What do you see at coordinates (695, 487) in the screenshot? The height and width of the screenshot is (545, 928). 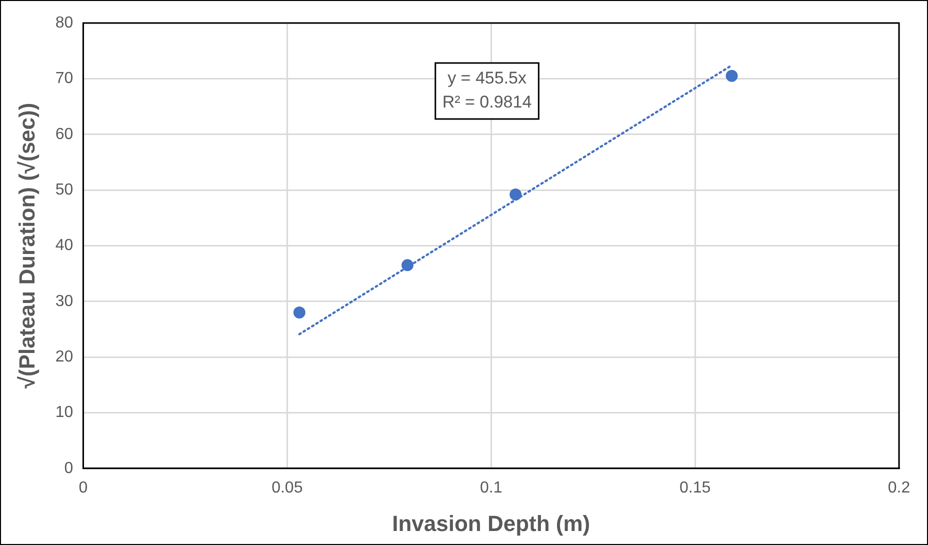 I see `x-tick-label: 0.15` at bounding box center [695, 487].